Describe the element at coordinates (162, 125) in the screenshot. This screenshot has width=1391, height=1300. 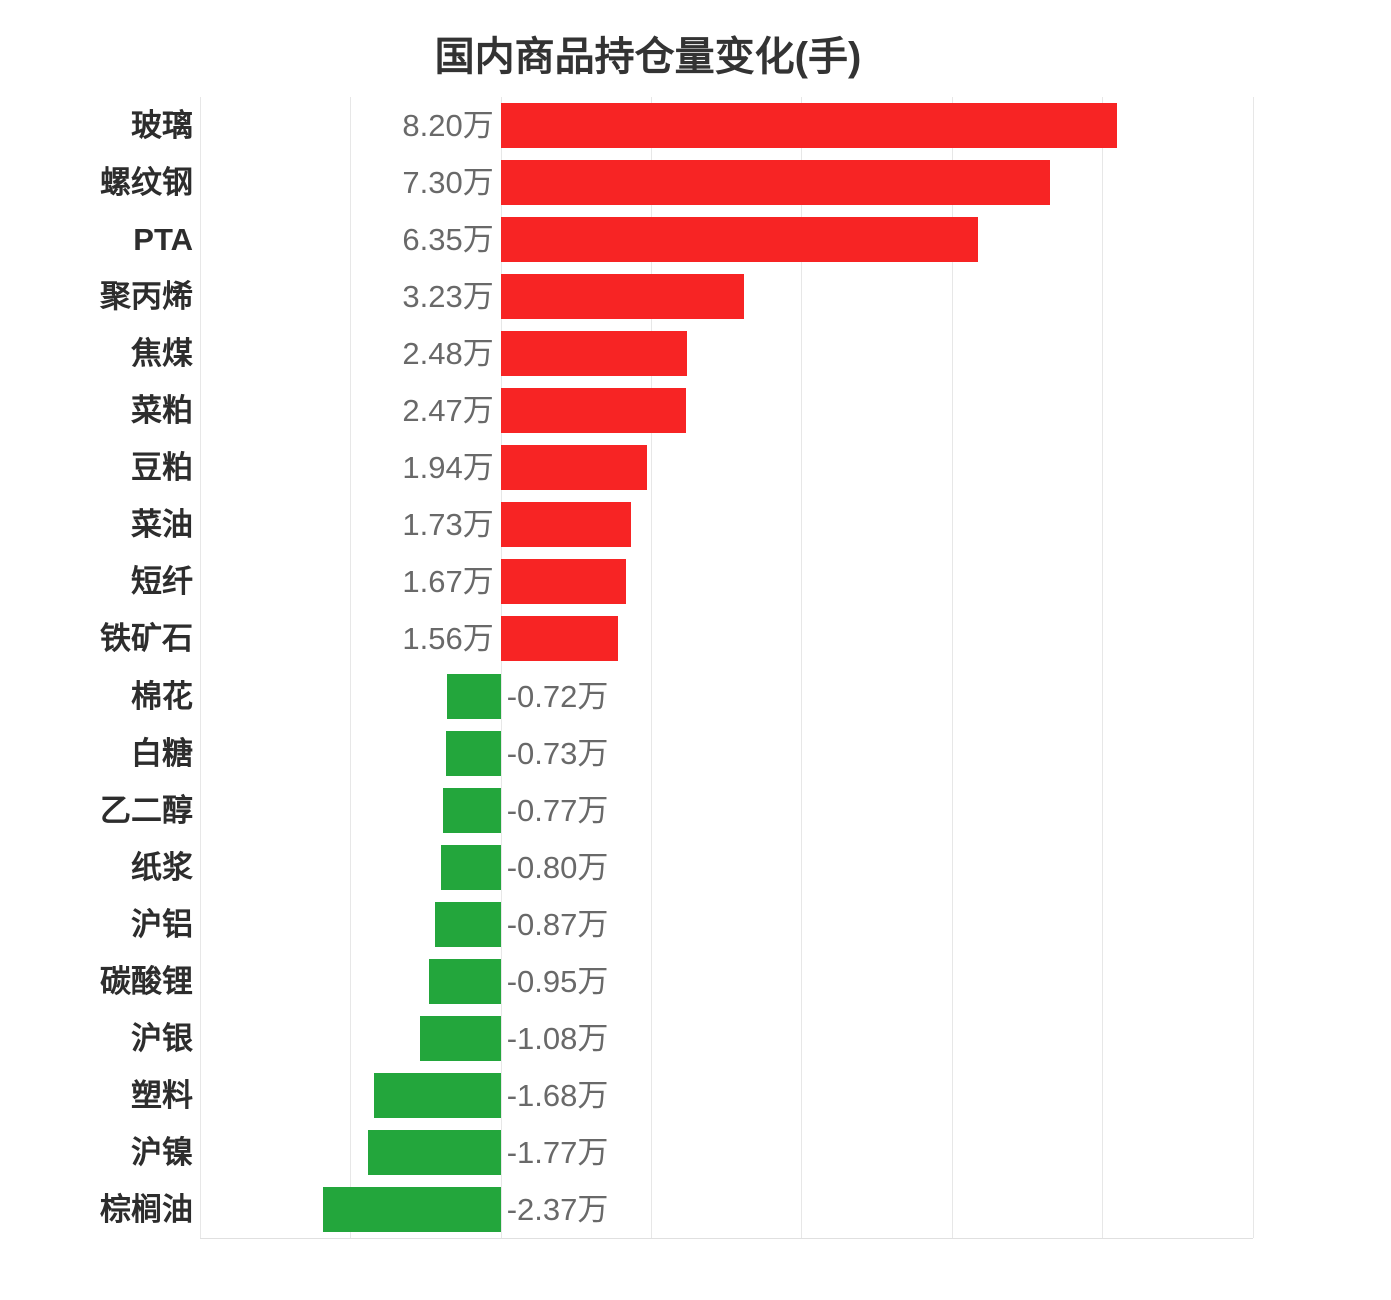
I see `category-label: 玻璃` at that location.